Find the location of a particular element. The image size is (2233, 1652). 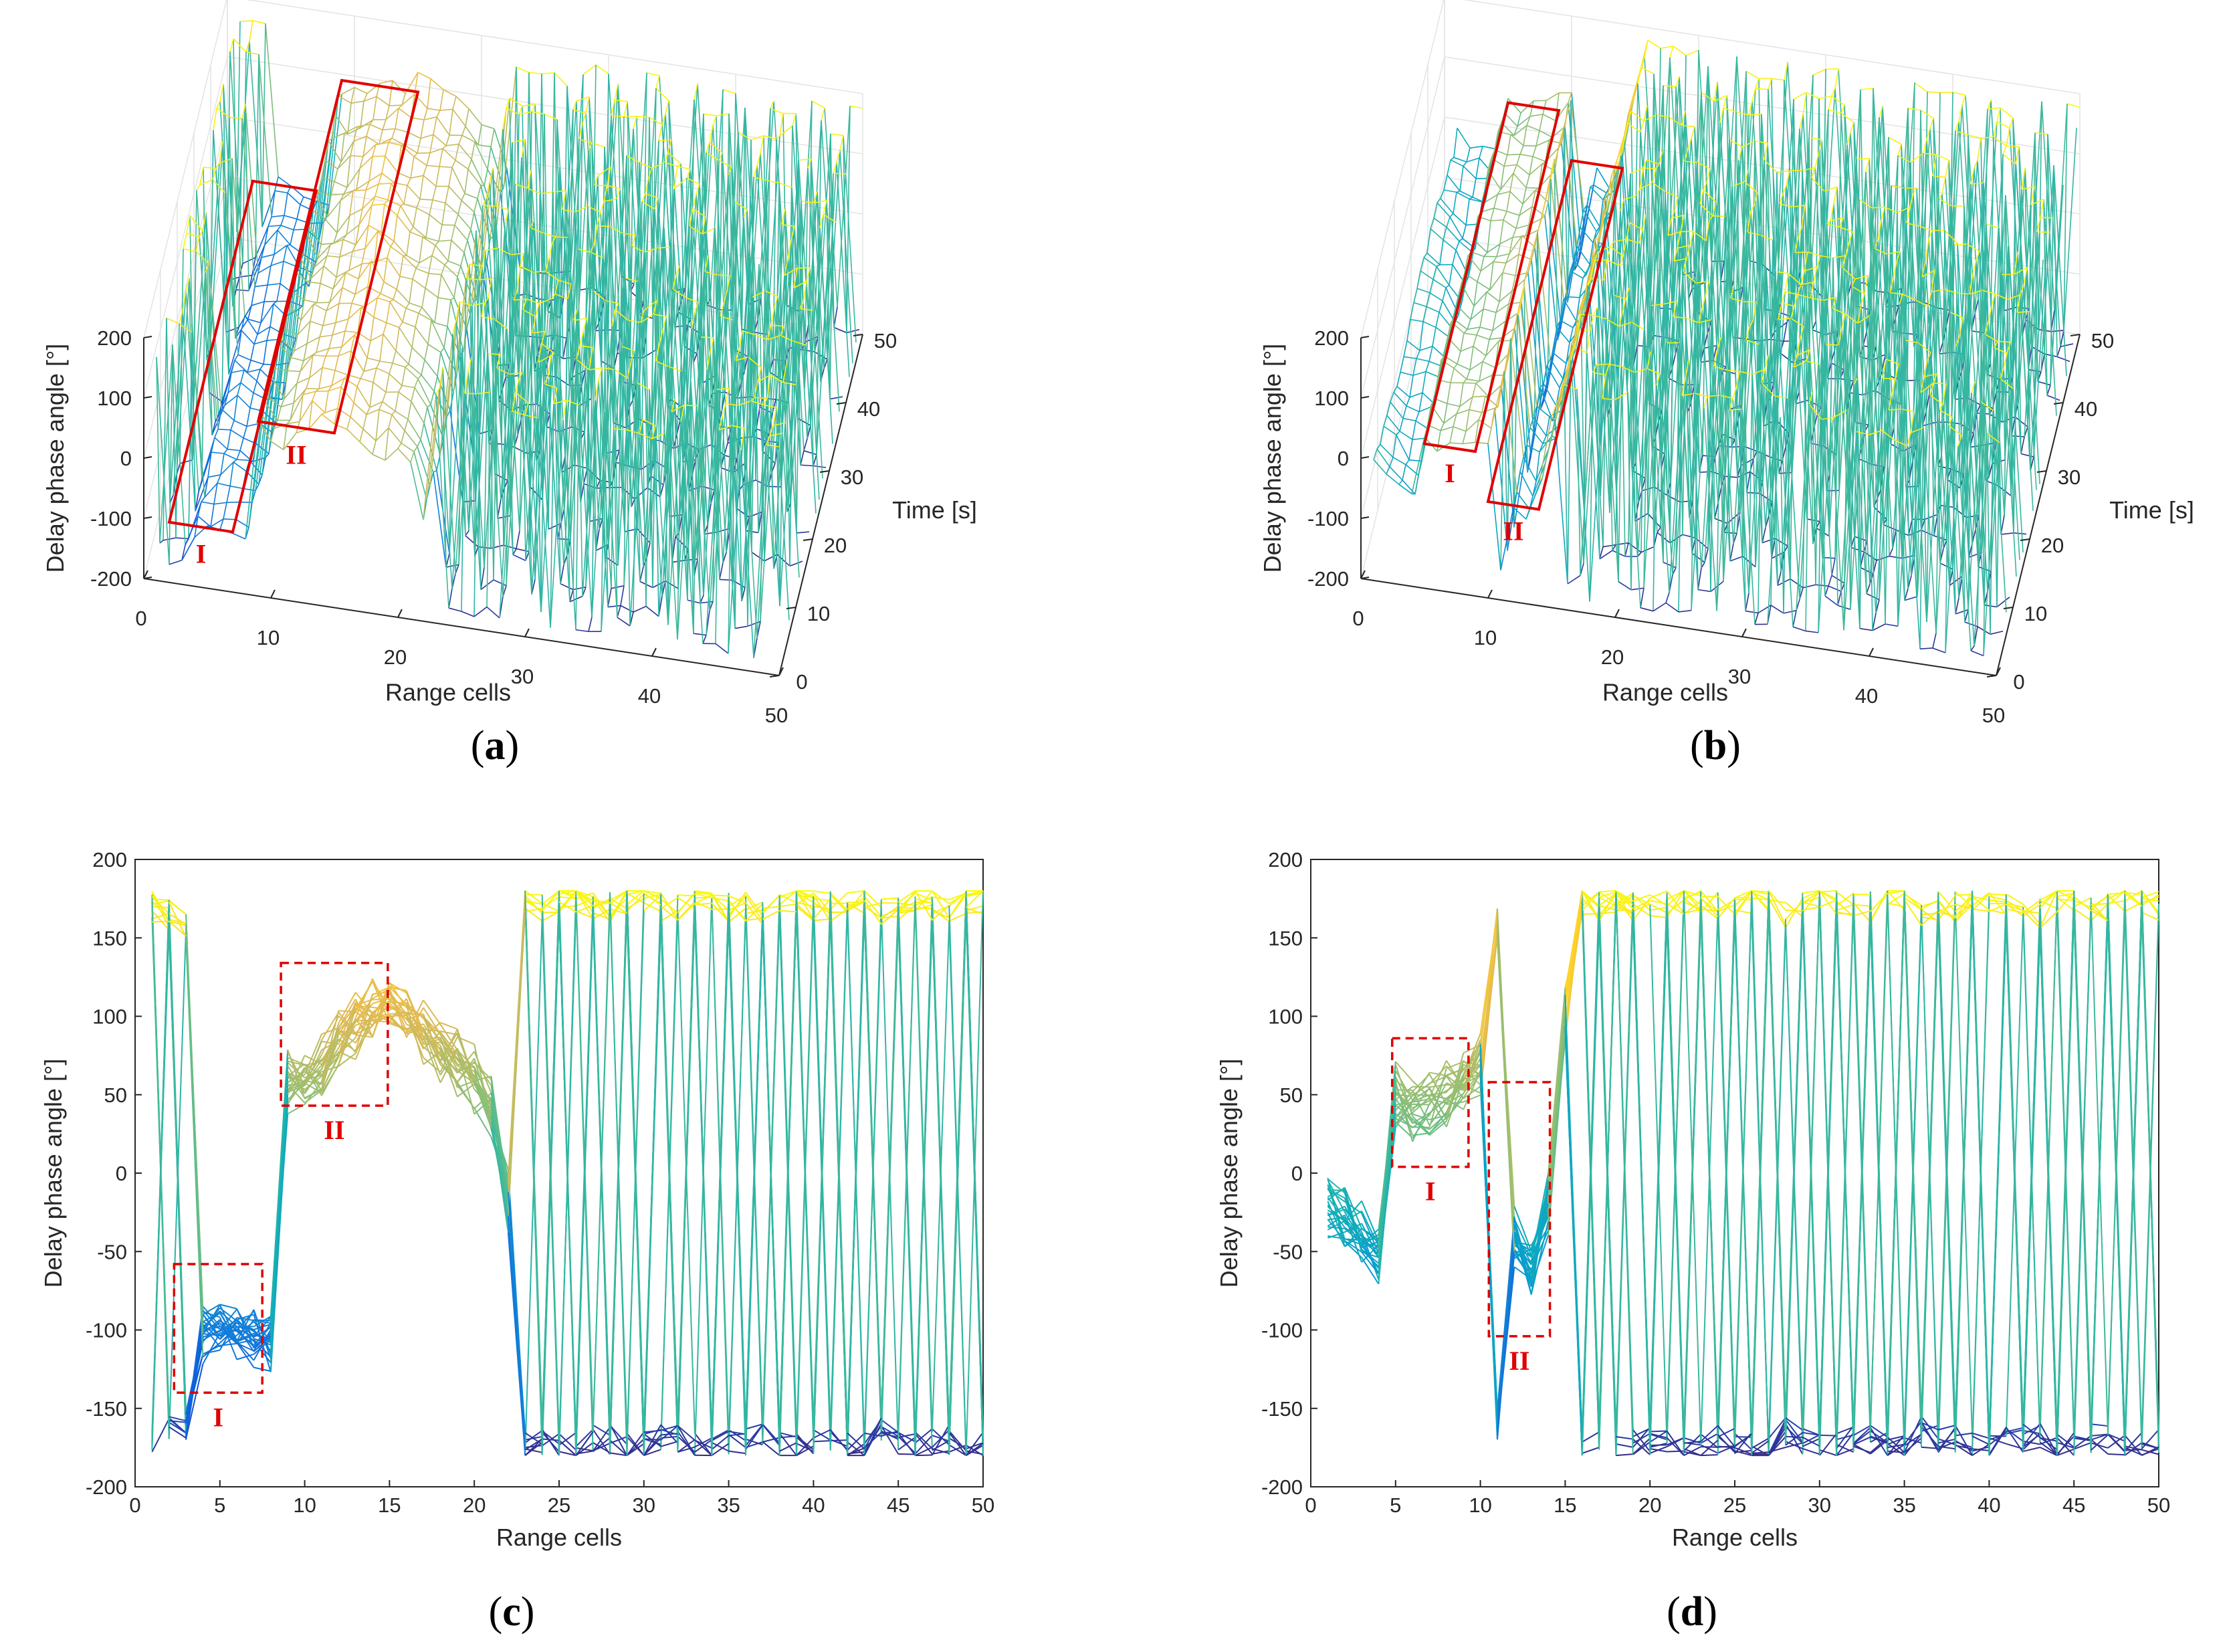

surface-mesh is located at coordinates (509, 339).